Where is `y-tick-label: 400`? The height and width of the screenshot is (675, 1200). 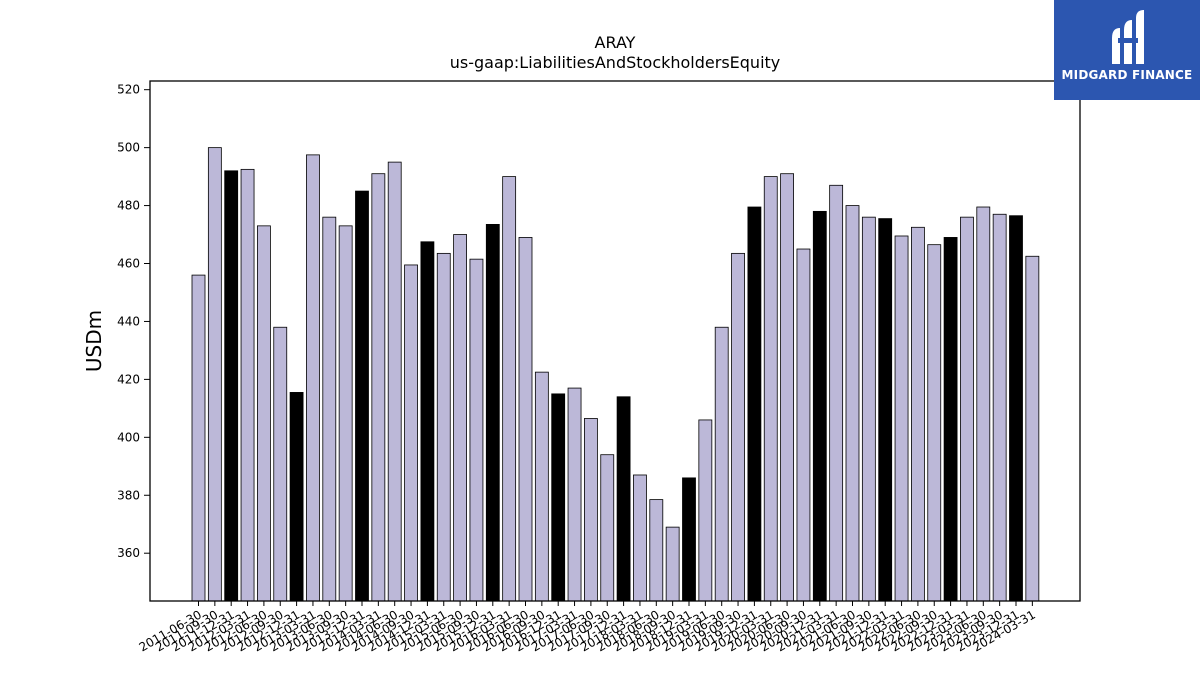
y-tick-label: 400 is located at coordinates (128, 437).